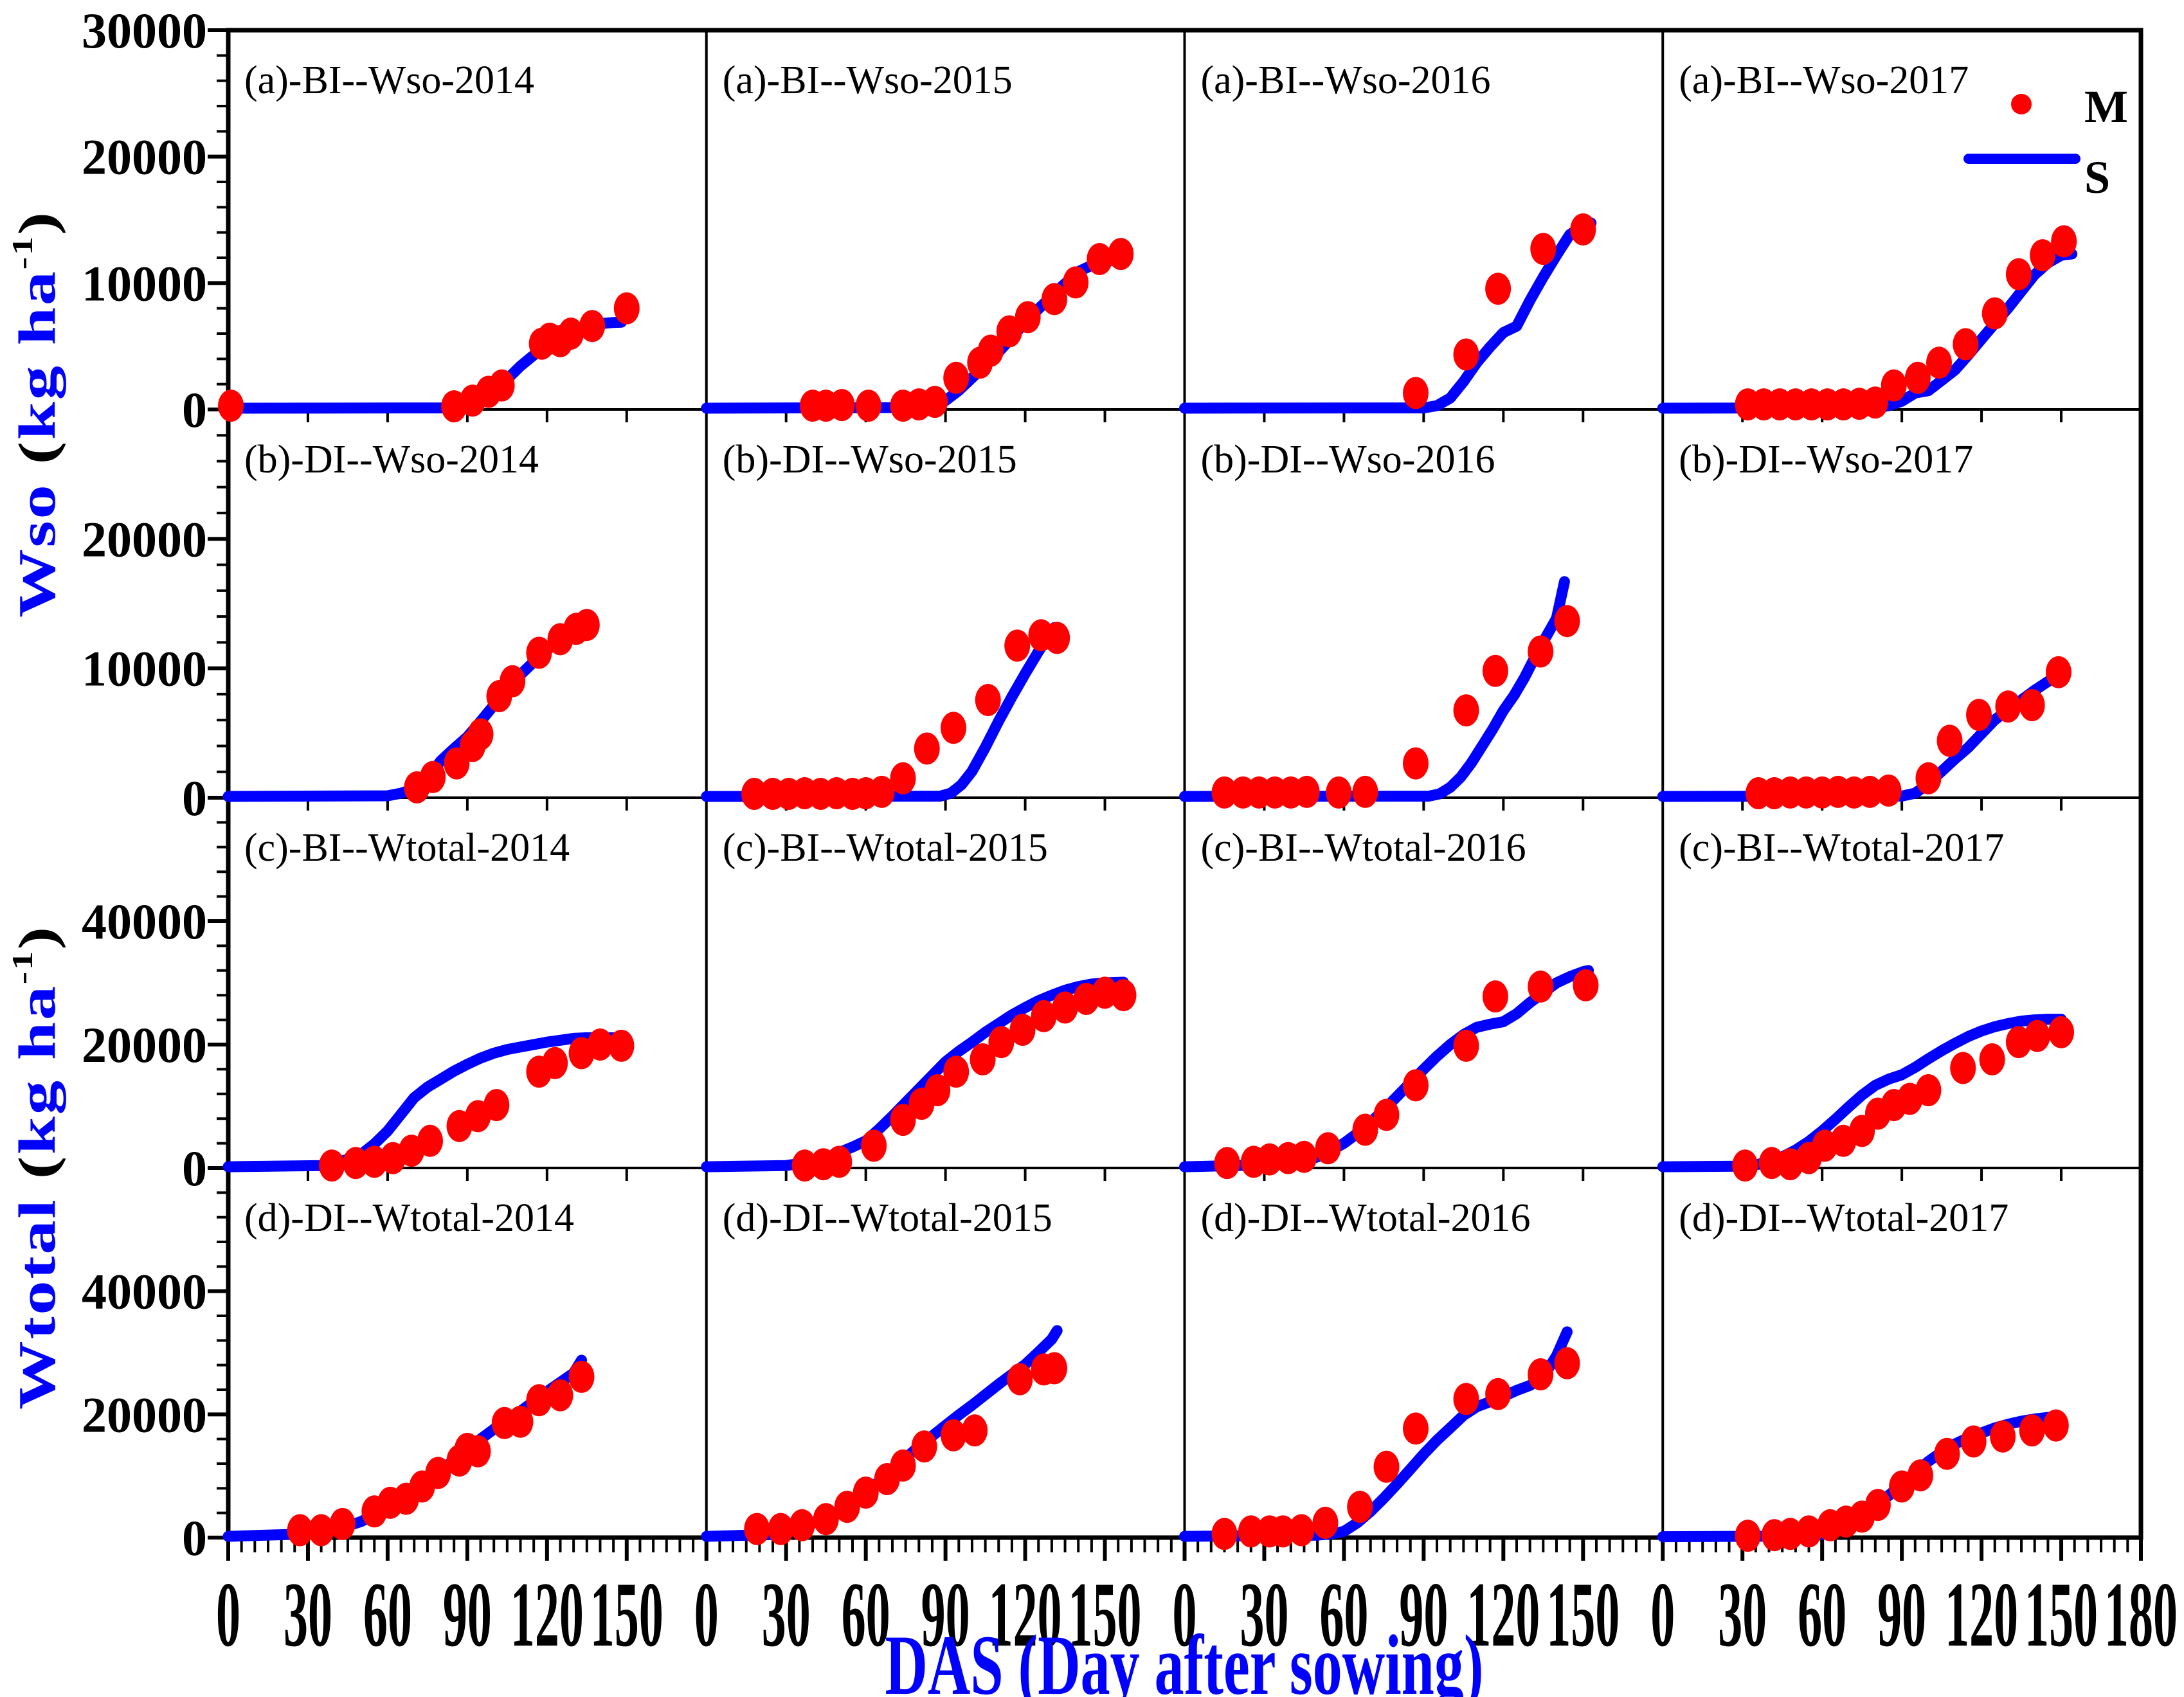 This screenshot has height=1697, width=2184. Describe the element at coordinates (144, 31) in the screenshot. I see `y-tick-label: 30000` at that location.